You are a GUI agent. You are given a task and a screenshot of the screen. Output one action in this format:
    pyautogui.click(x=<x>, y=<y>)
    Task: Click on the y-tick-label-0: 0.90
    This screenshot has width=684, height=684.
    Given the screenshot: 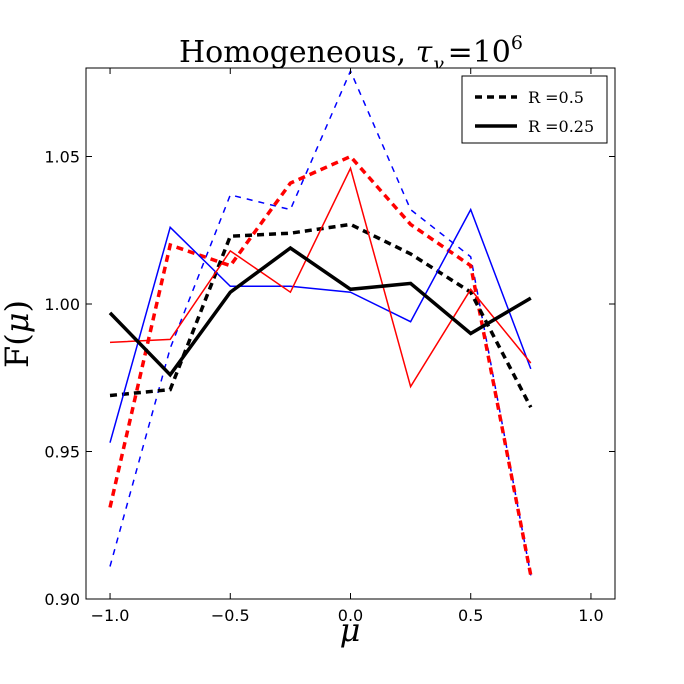 What is the action you would take?
    pyautogui.click(x=62, y=599)
    